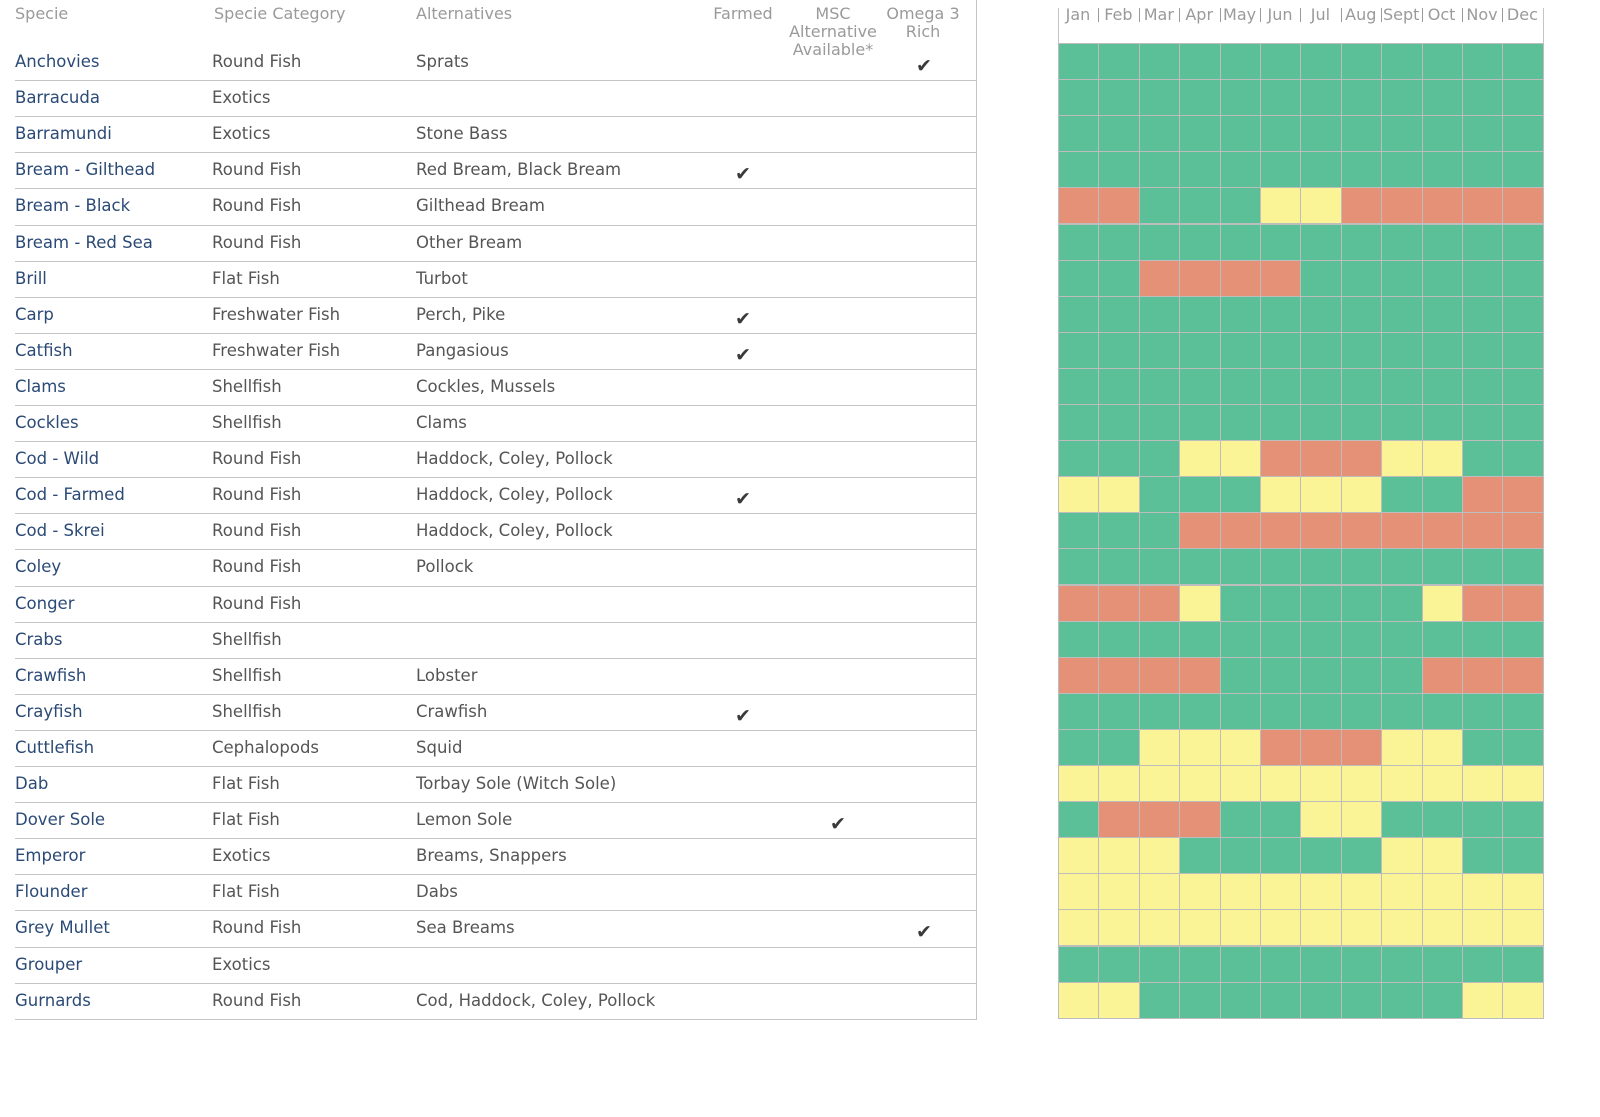 The width and height of the screenshot is (1600, 1117). Describe the element at coordinates (442, 61) in the screenshot. I see `species-alternatives: Sprats` at that location.